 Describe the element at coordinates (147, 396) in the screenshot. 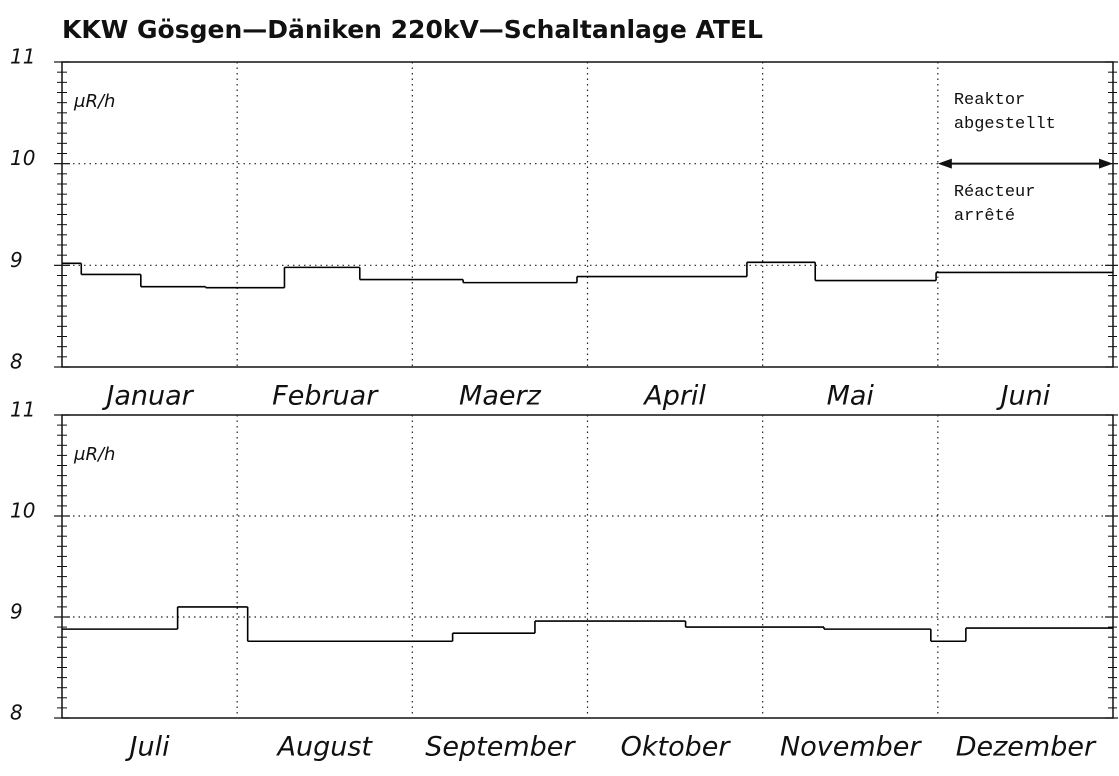

I see `x-tick-label: Januar` at that location.